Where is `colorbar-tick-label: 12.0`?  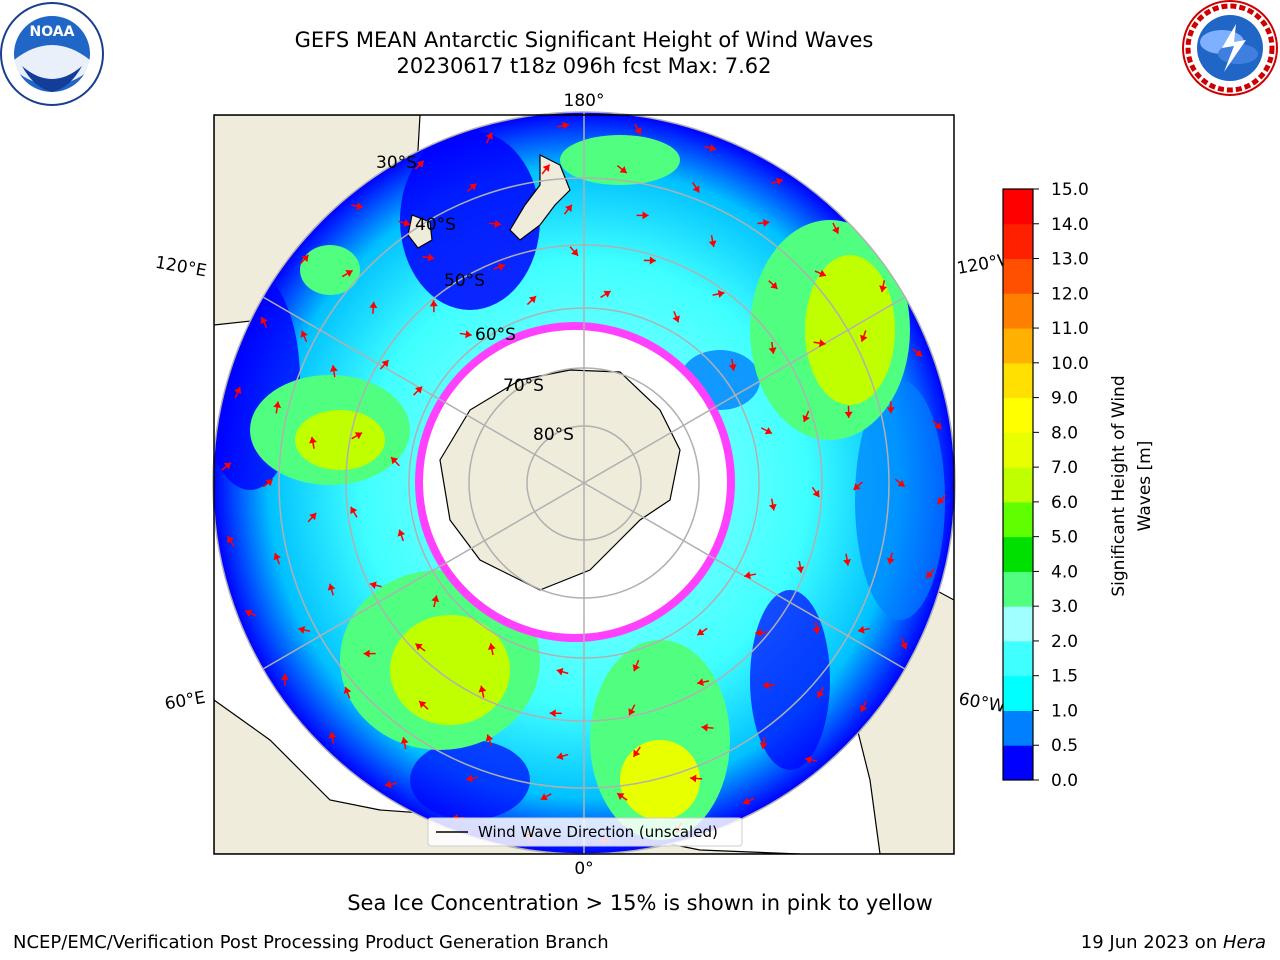 colorbar-tick-label: 12.0 is located at coordinates (1070, 294).